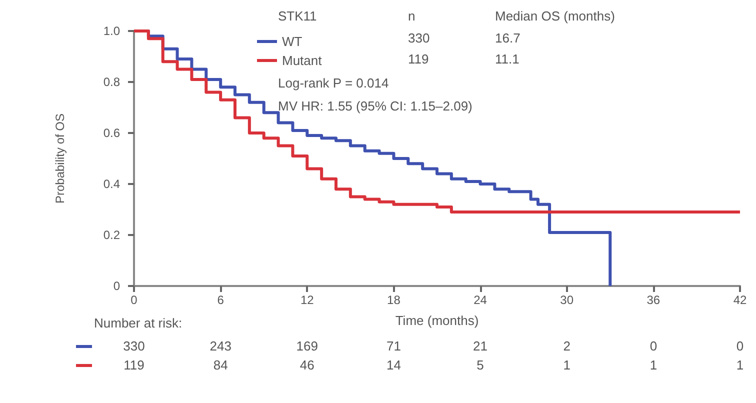 The image size is (756, 403). I want to click on x-tick-label: 0, so click(134, 300).